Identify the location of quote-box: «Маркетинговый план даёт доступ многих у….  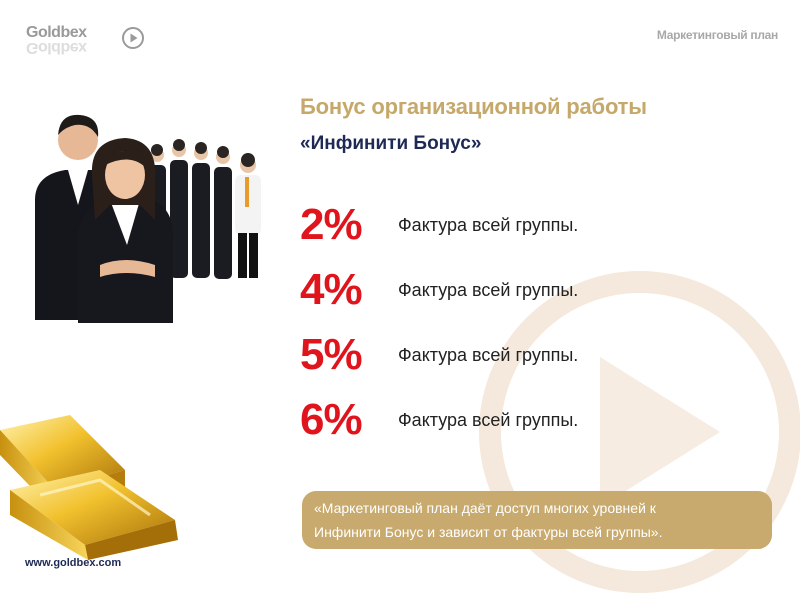
(537, 520).